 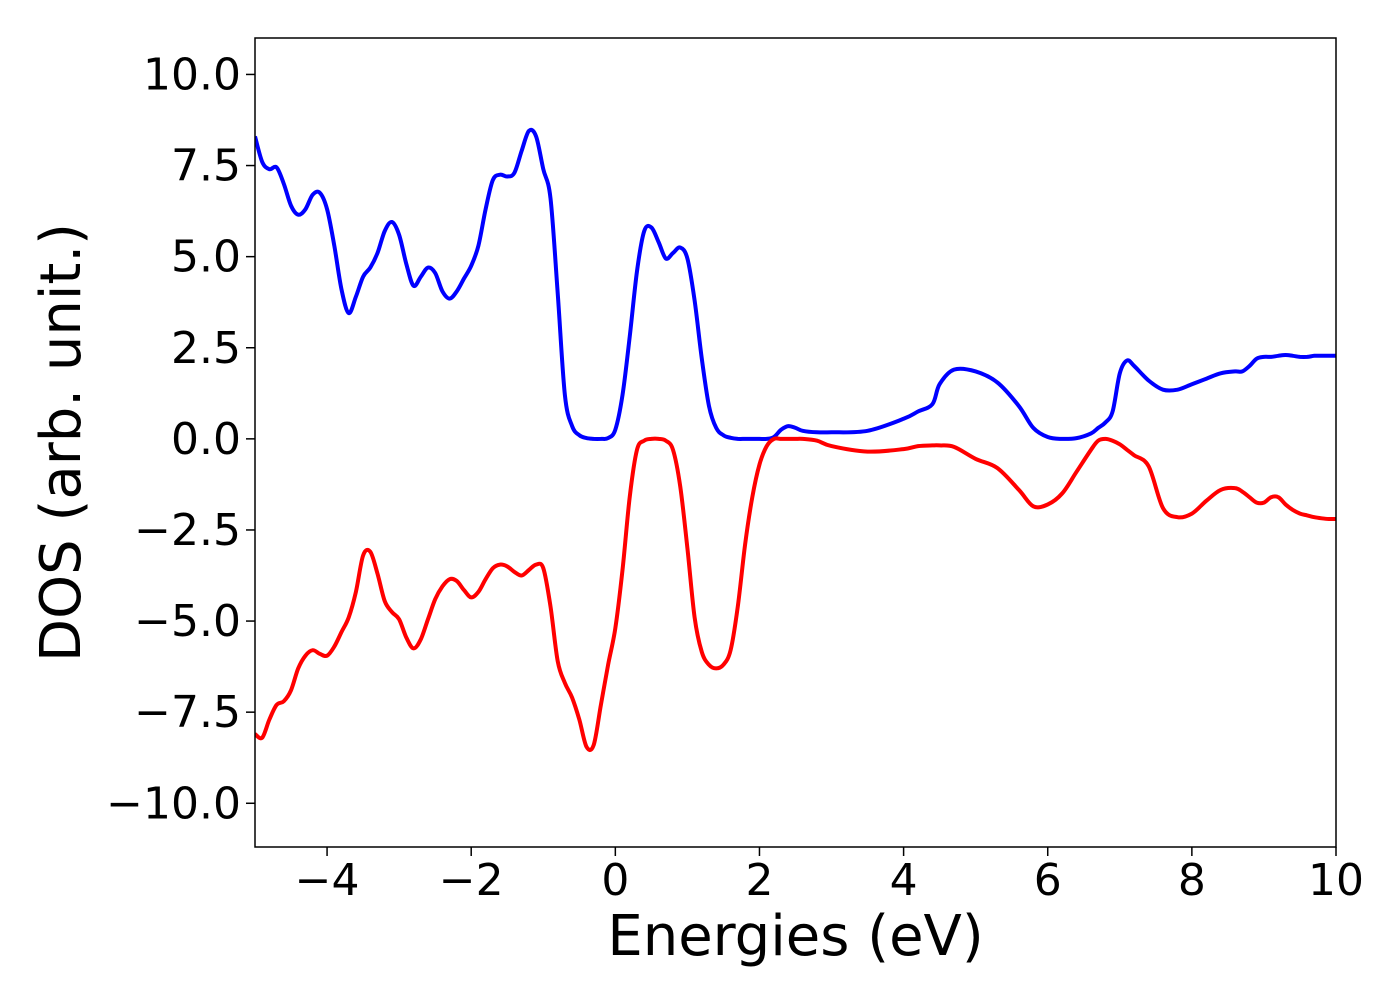 I want to click on x-tick-label: 6, so click(x=1048, y=880).